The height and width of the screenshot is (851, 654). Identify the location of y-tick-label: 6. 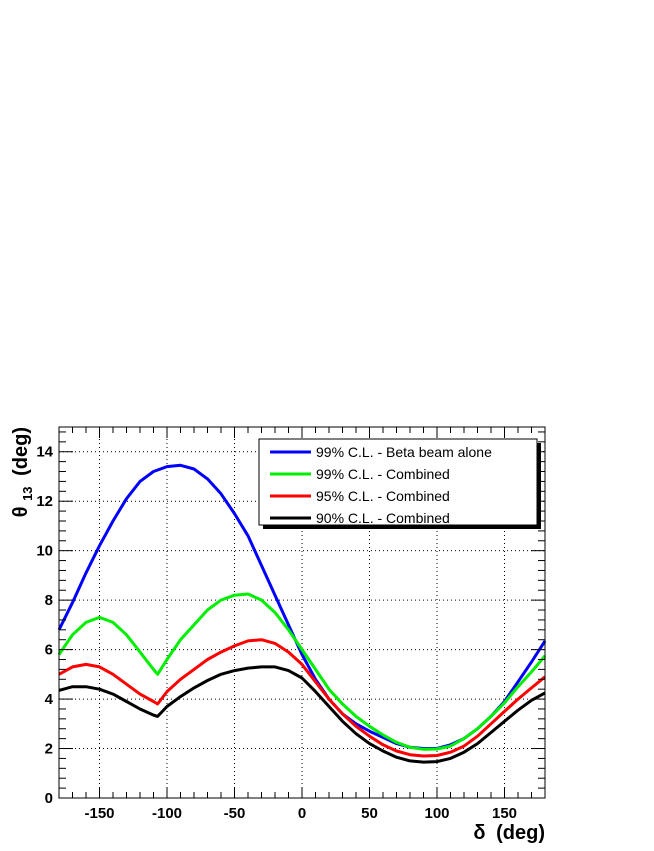
(49, 650).